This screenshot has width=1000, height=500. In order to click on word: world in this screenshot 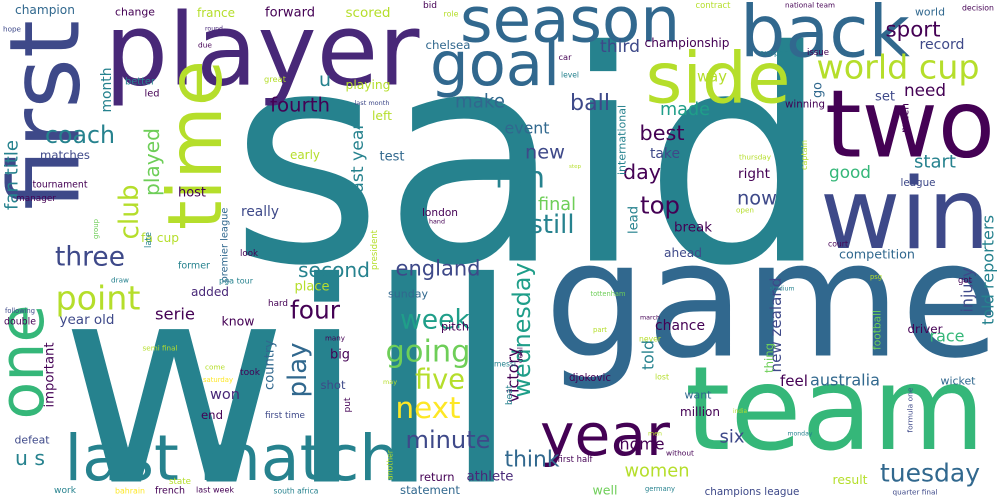, I will do `click(930, 12)`.